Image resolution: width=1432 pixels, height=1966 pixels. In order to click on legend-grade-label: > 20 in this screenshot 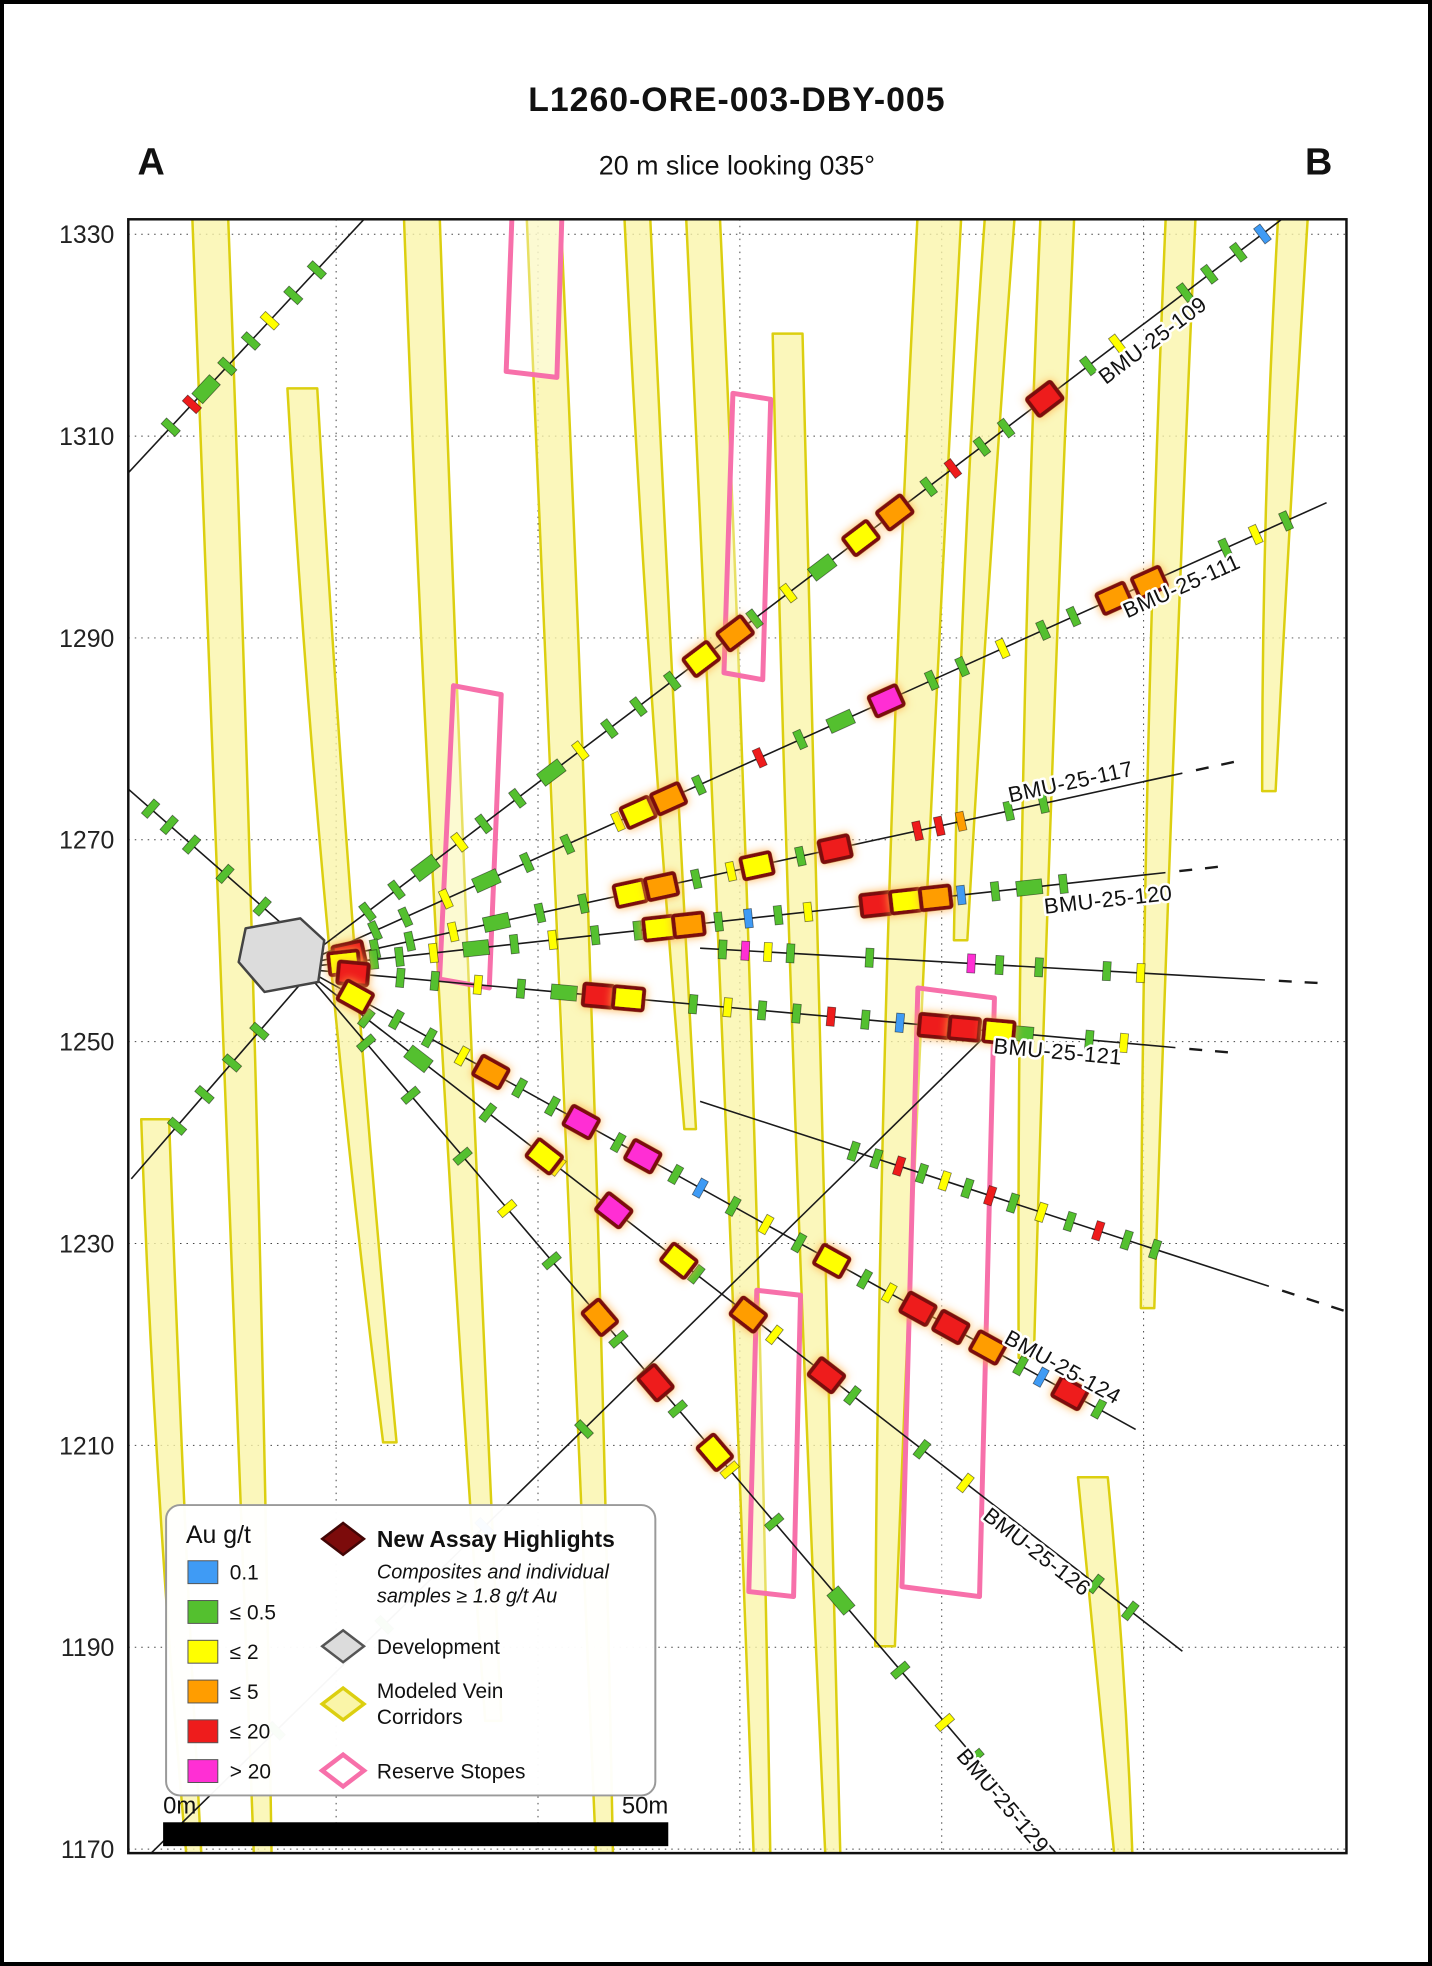, I will do `click(250, 1772)`.